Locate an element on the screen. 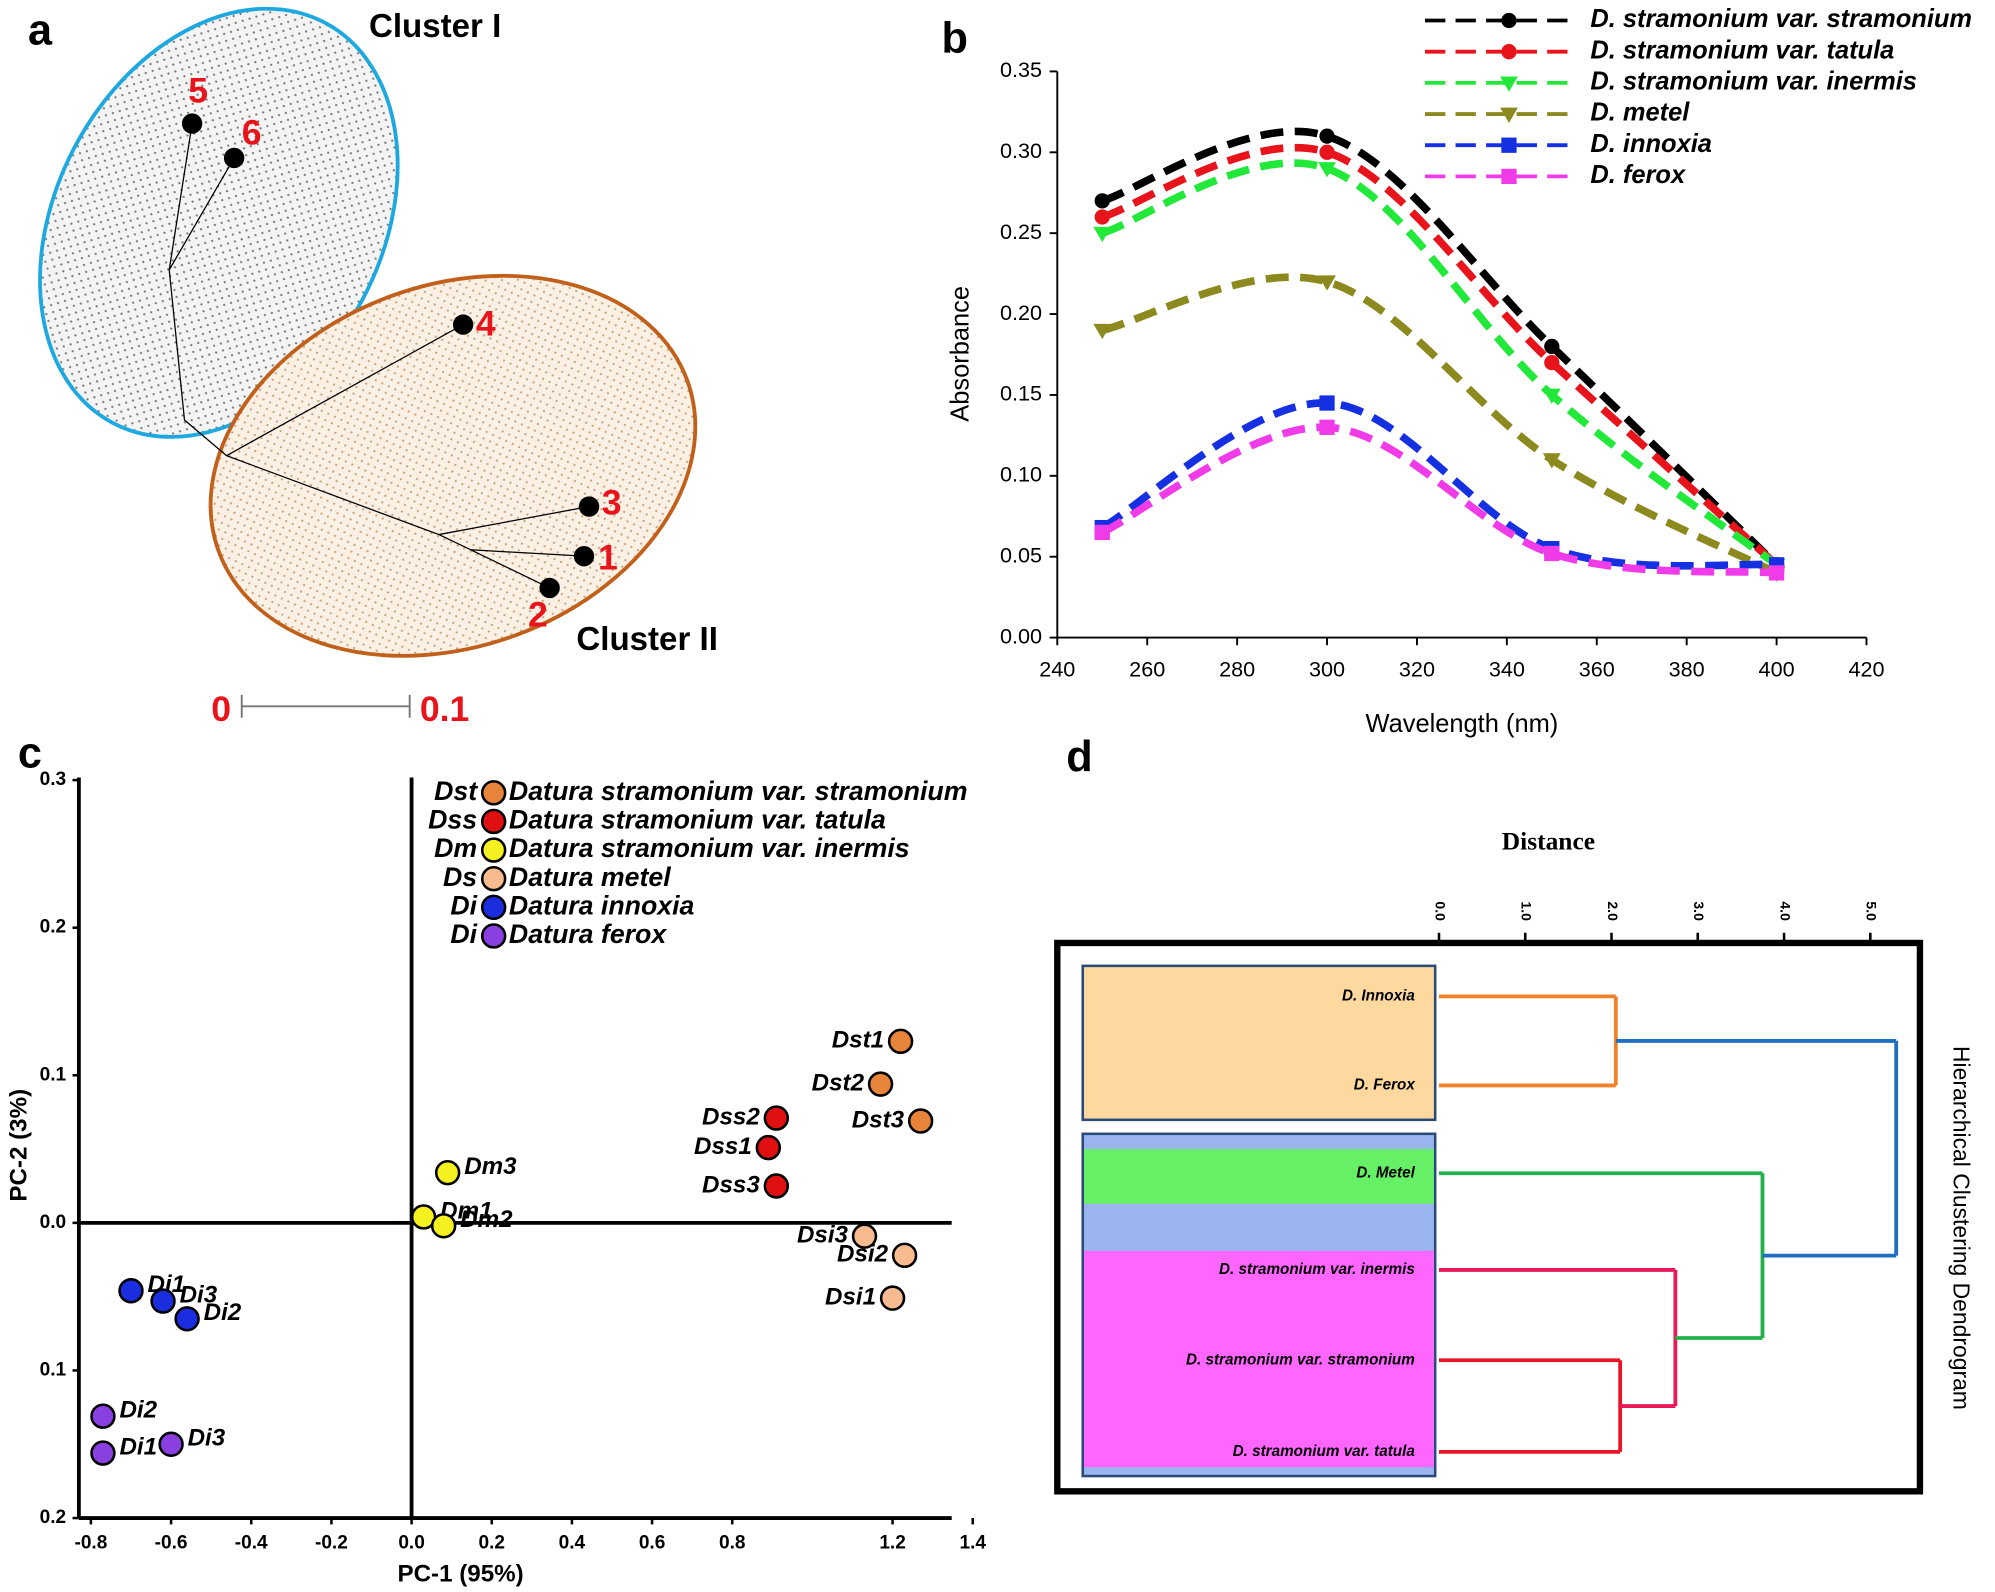 The width and height of the screenshot is (1995, 1592). point-label: Dsi1 is located at coordinates (850, 1297).